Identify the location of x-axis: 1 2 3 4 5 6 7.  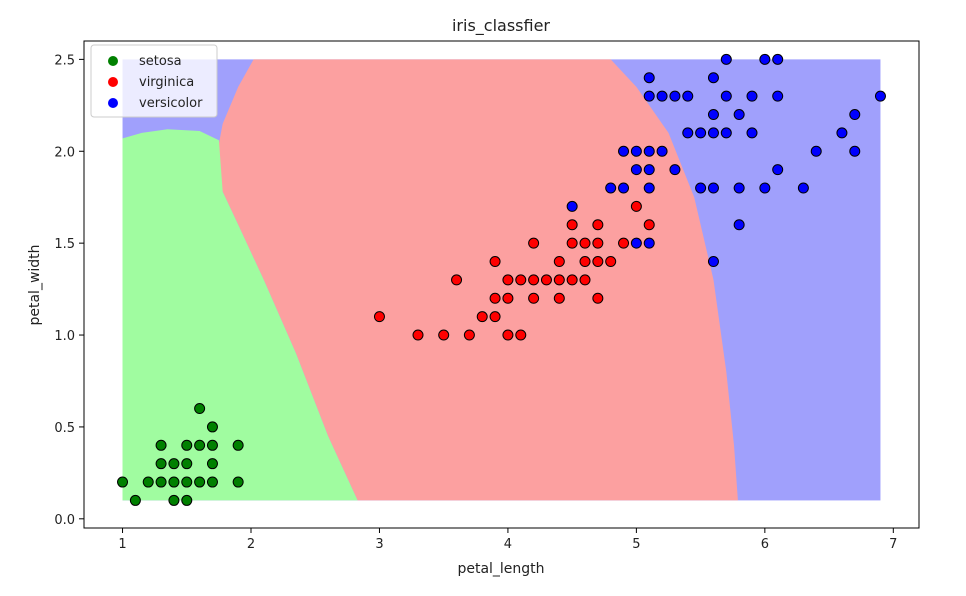
(507, 540).